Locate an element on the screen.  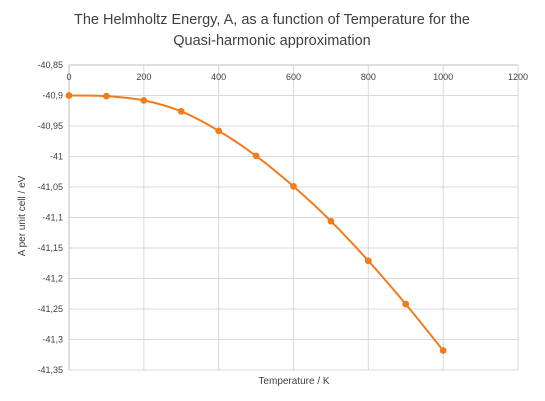
x-axis-label: Temperature / K is located at coordinates (293, 381).